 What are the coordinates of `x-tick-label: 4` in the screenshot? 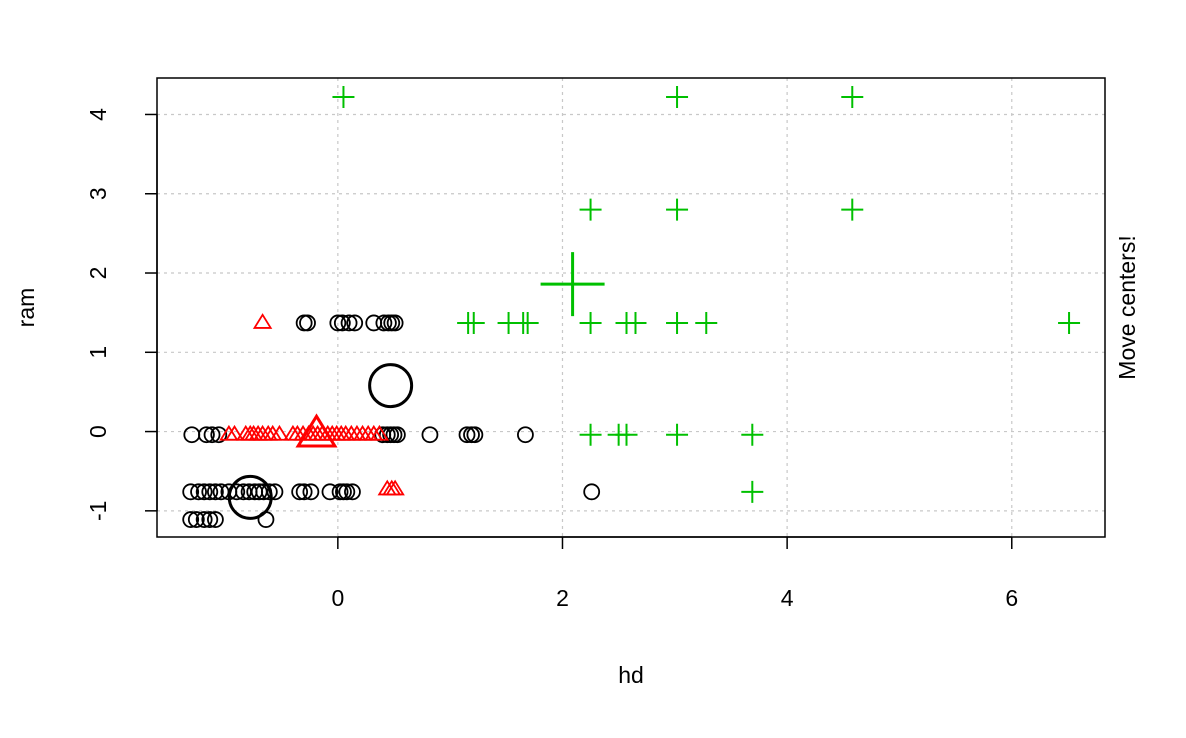 It's located at (787, 598).